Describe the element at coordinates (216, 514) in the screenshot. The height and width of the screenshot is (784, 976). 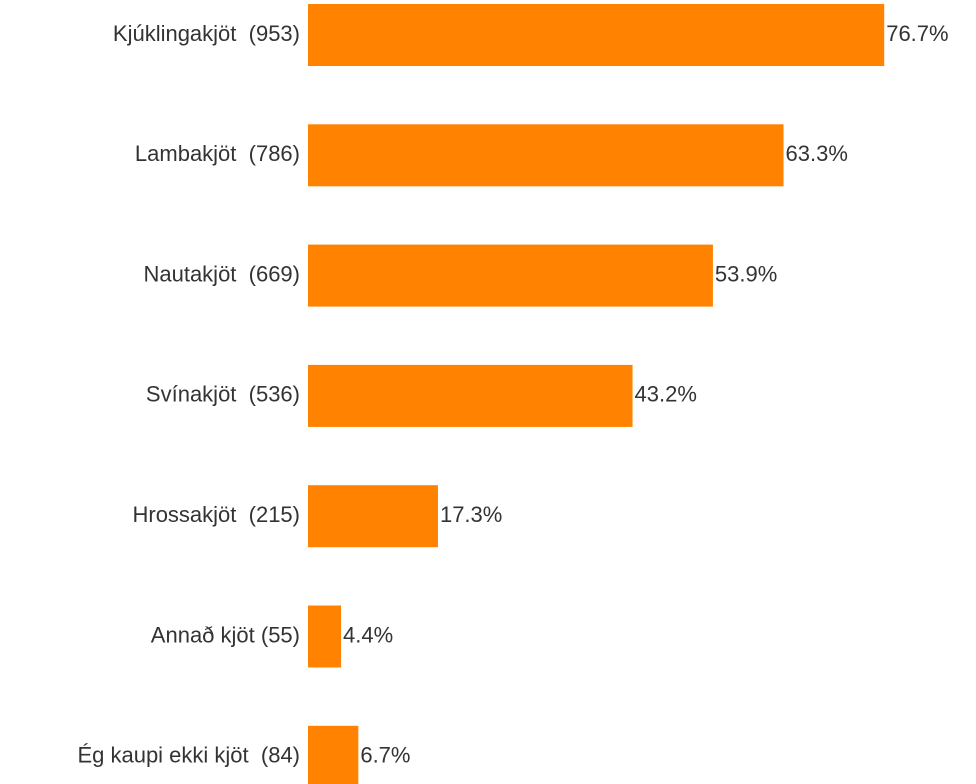
I see `category-label: Hrossakjöt (215)` at that location.